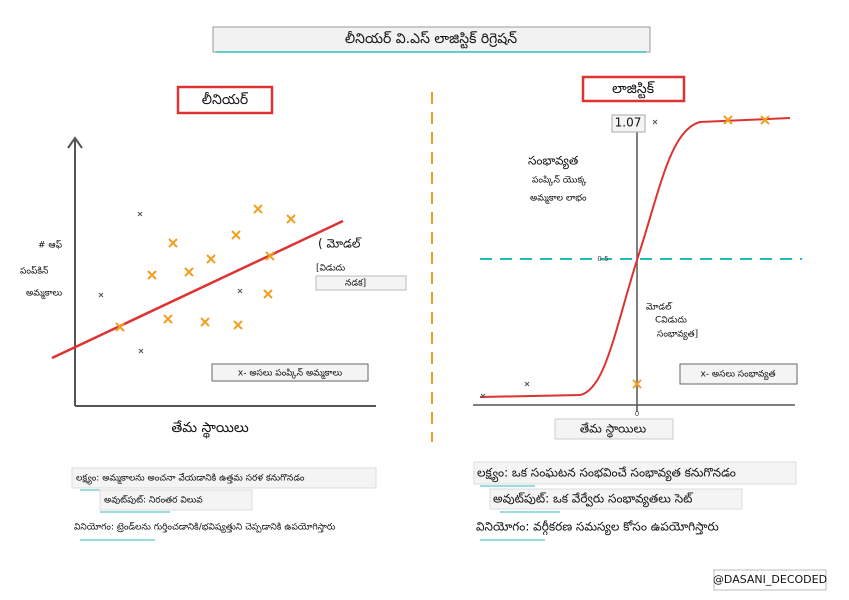 The height and width of the screenshot is (600, 849). I want to click on tick-box, so click(628, 123).